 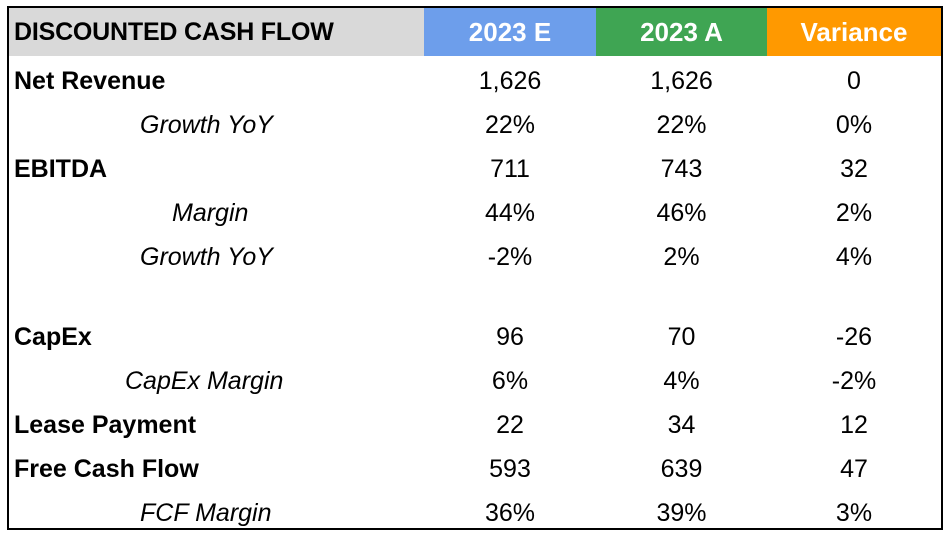 What do you see at coordinates (510, 513) in the screenshot?
I see `estimate-cell: 36%` at bounding box center [510, 513].